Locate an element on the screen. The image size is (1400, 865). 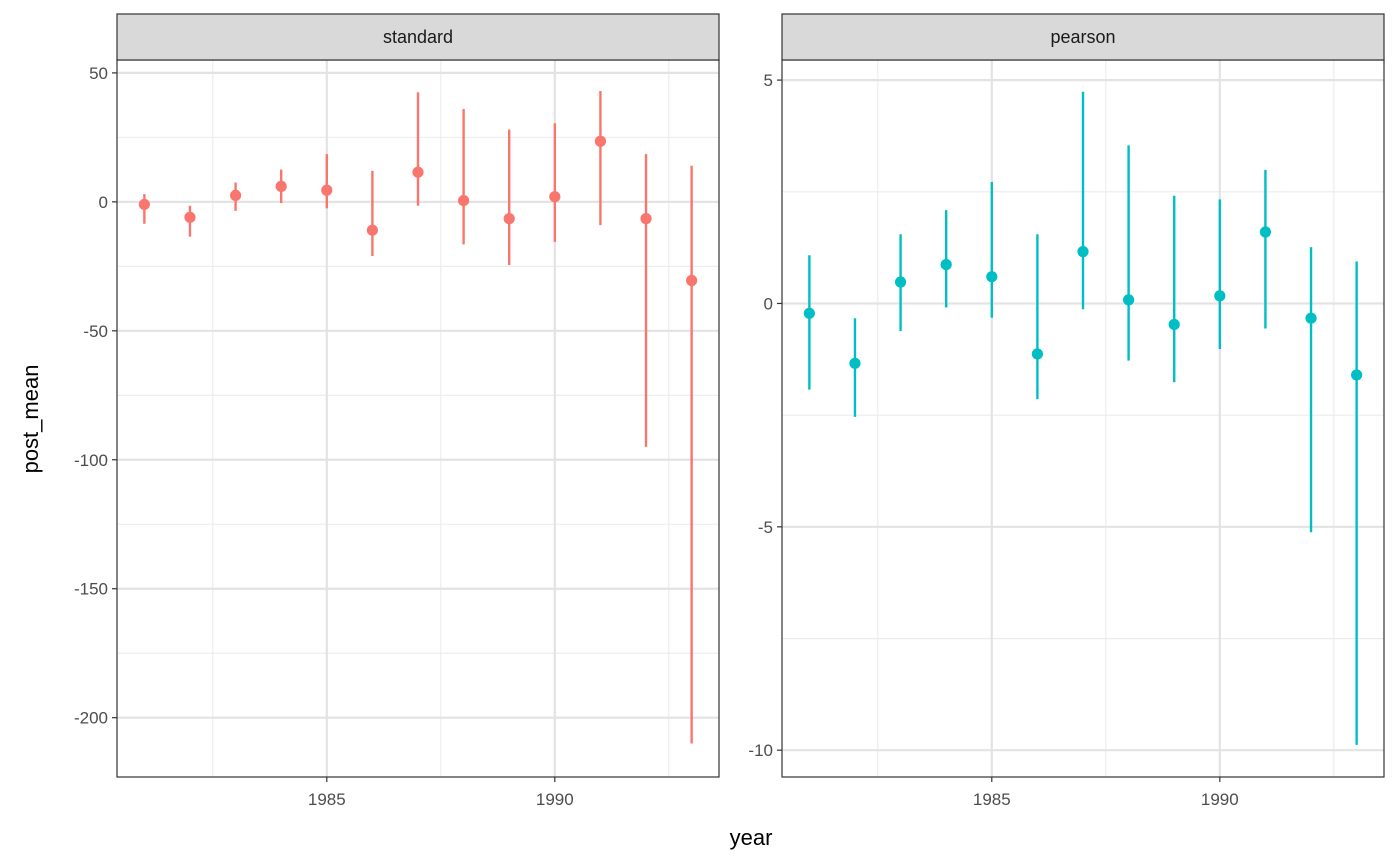
y-tick-label: 5 is located at coordinates (768, 80).